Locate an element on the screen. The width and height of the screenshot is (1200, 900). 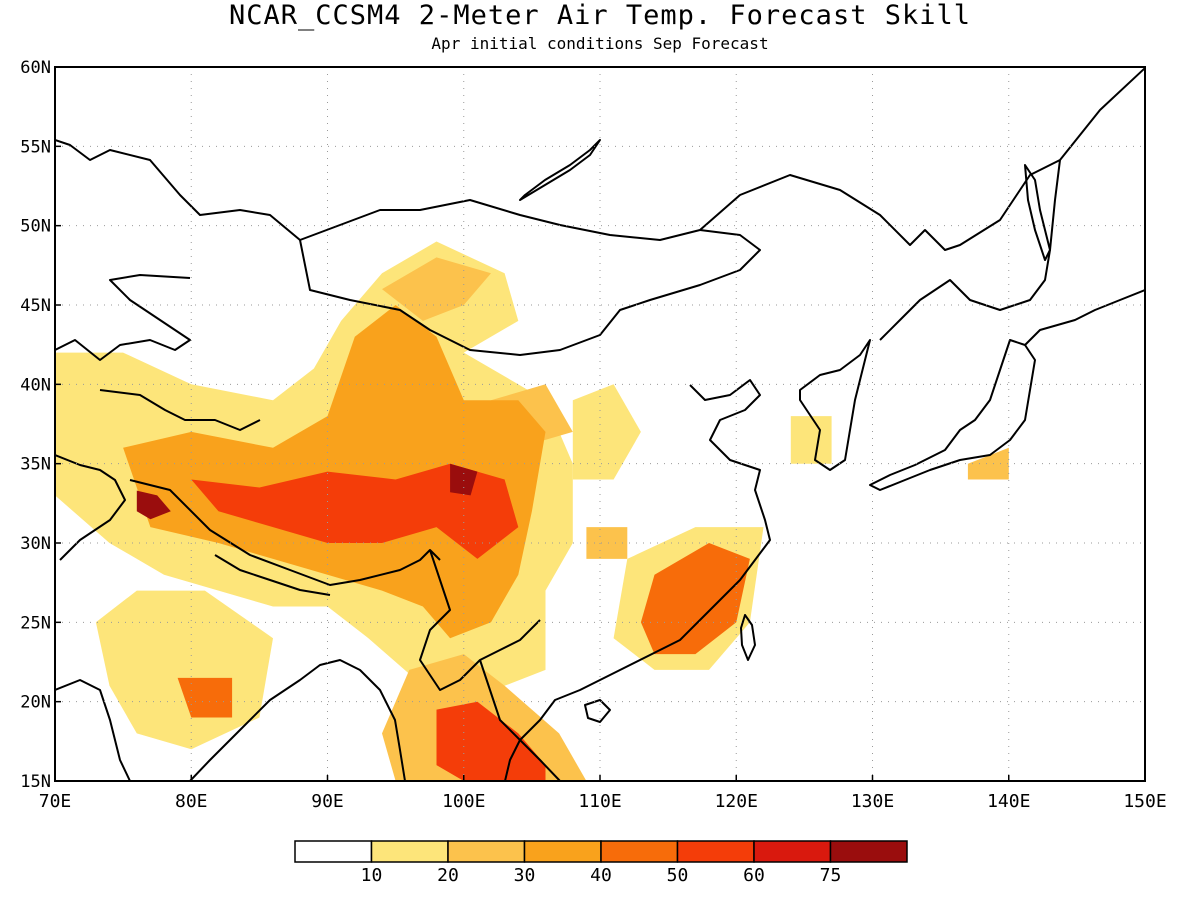
map-subtitle: Apr initial conditions Sep Forecast is located at coordinates (600, 43).